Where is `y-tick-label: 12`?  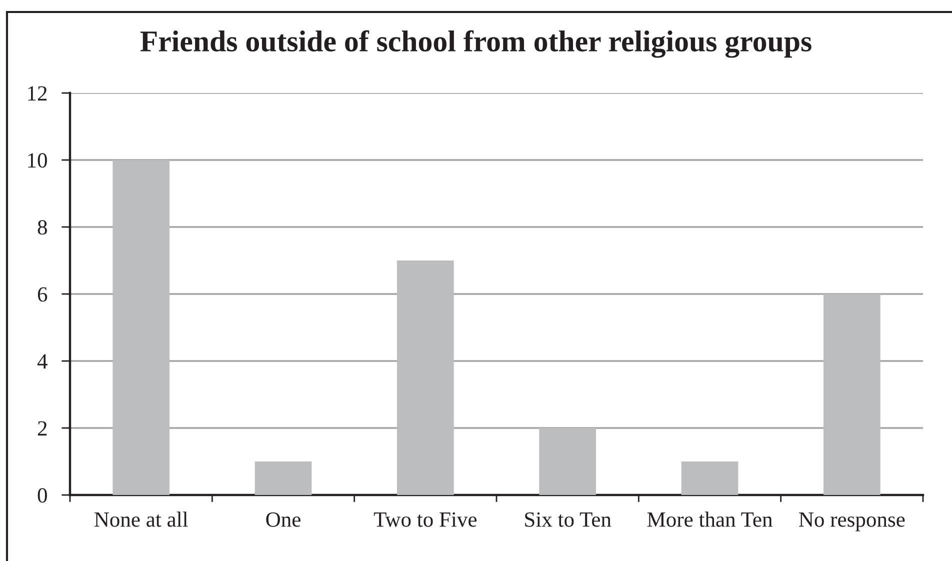
y-tick-label: 12 is located at coordinates (37, 93).